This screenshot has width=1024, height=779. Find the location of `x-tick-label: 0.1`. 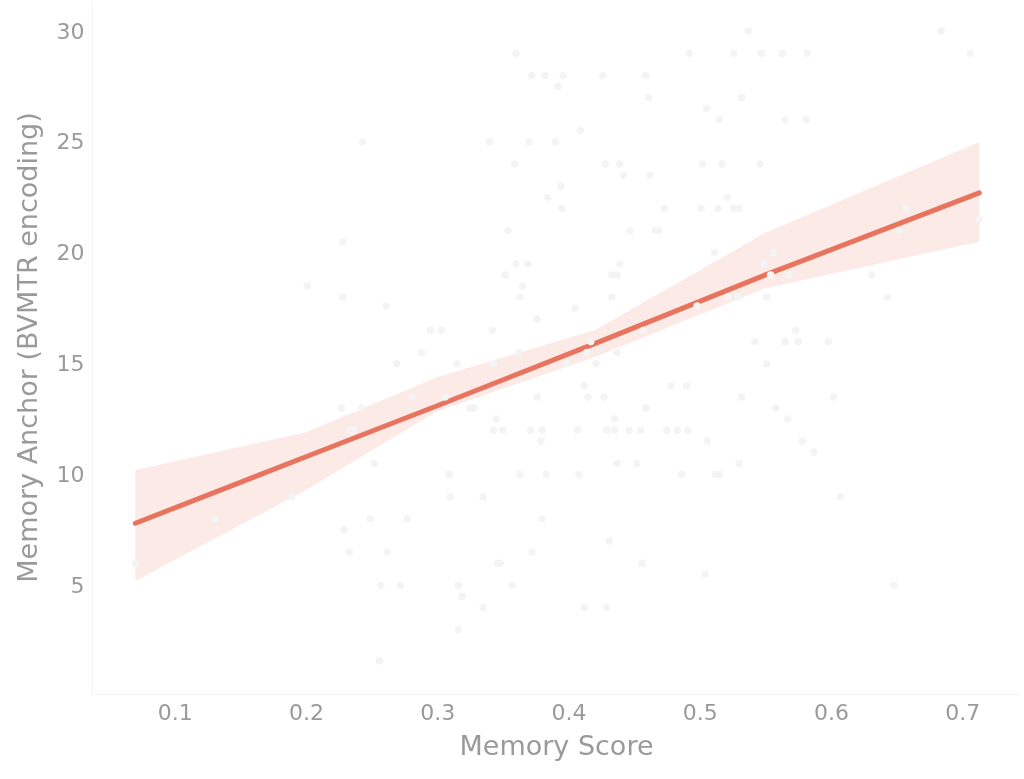

x-tick-label: 0.1 is located at coordinates (175, 712).